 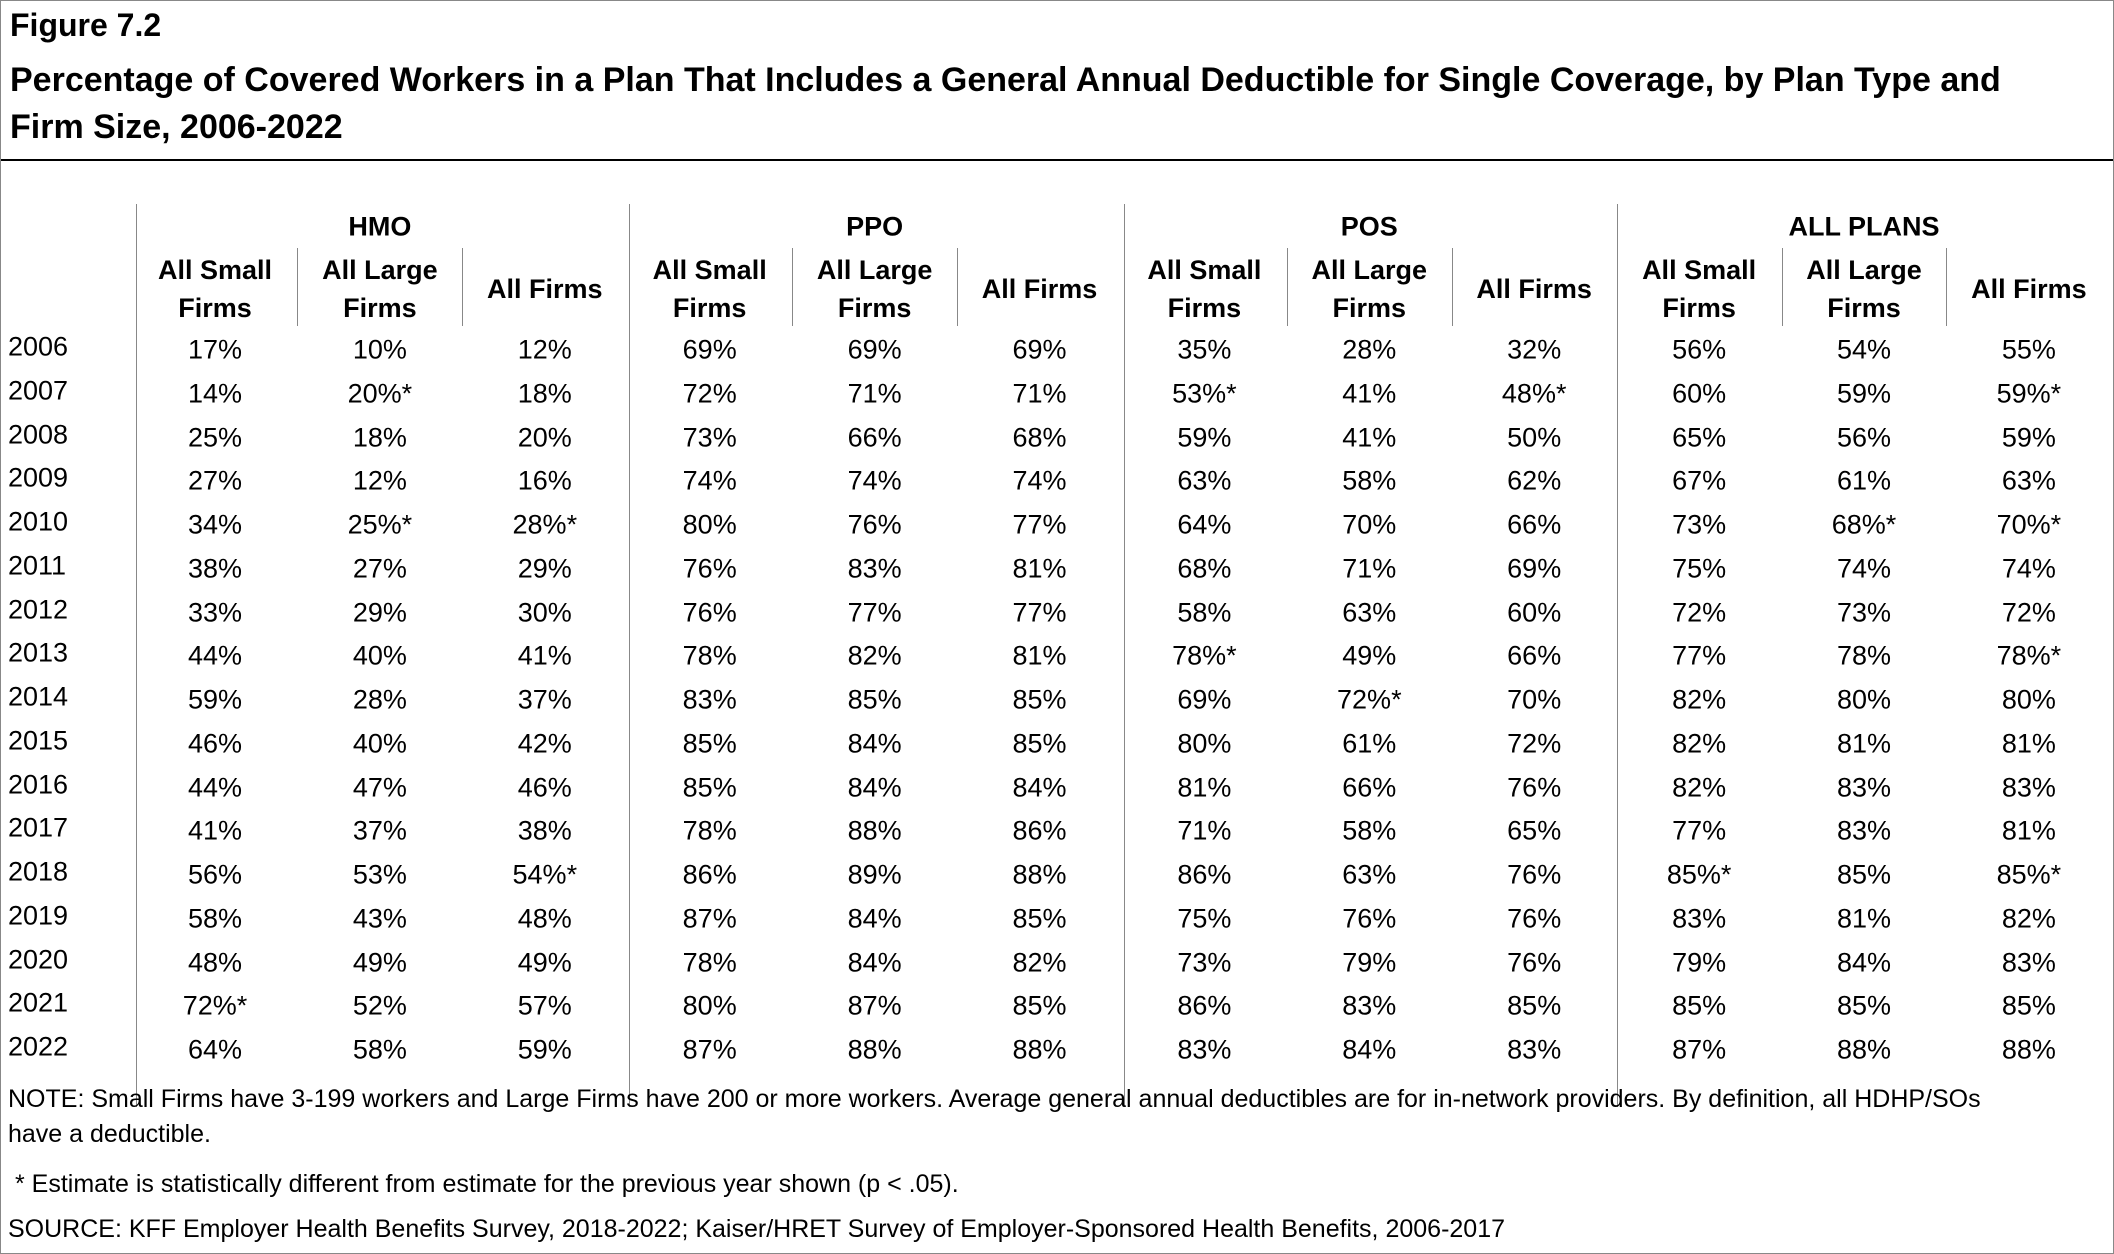 What do you see at coordinates (2029, 874) in the screenshot?
I see `cell: 85%*` at bounding box center [2029, 874].